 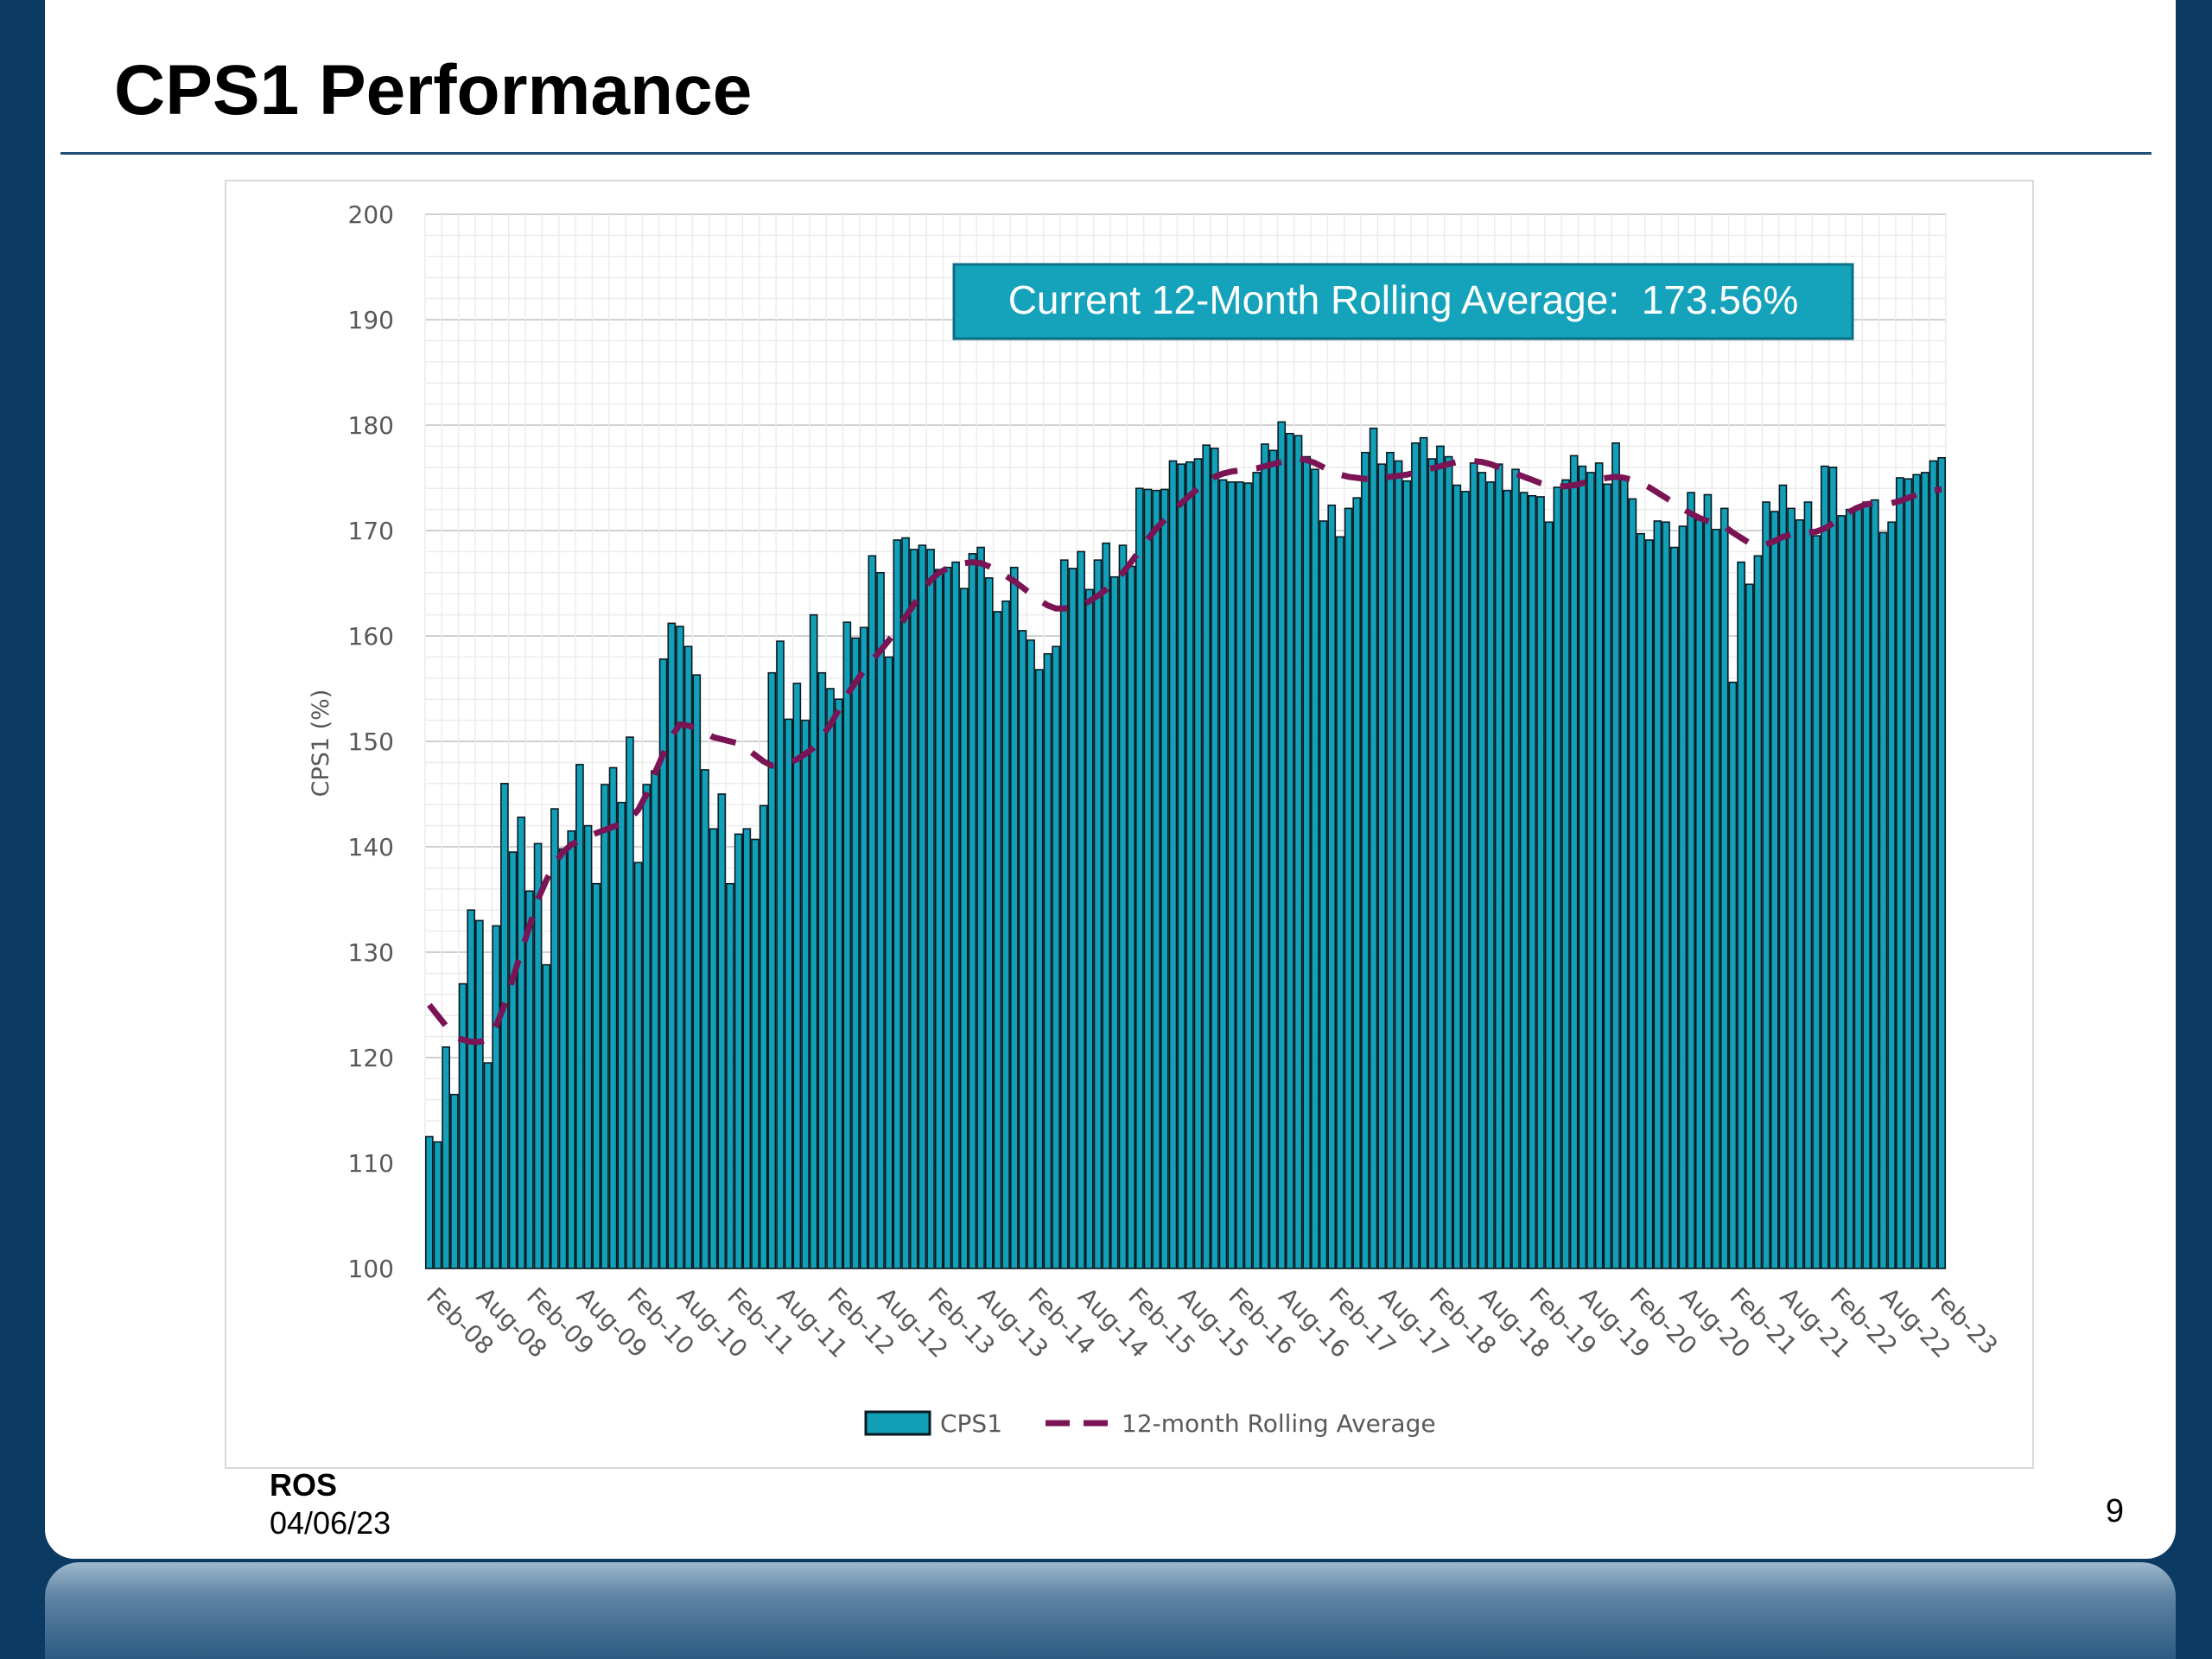 I want to click on y-tick-label: 100, so click(x=371, y=1269).